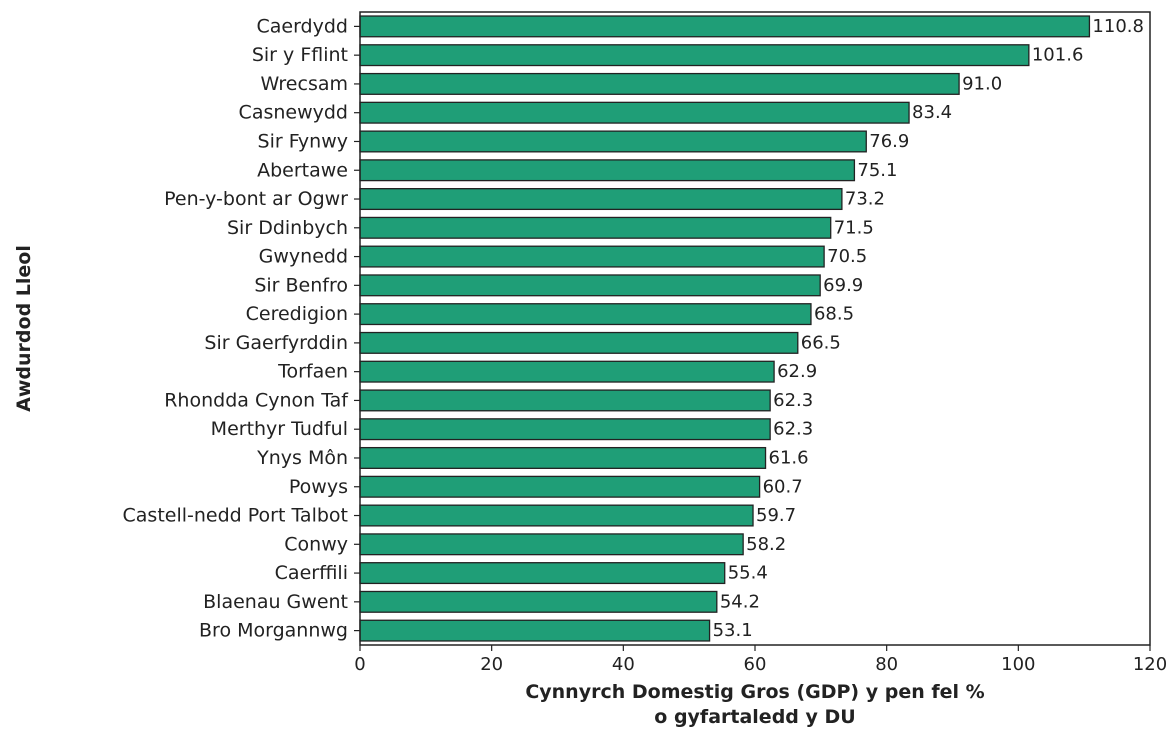  Describe the element at coordinates (982, 83) in the screenshot. I see `value-label: 91.0` at that location.